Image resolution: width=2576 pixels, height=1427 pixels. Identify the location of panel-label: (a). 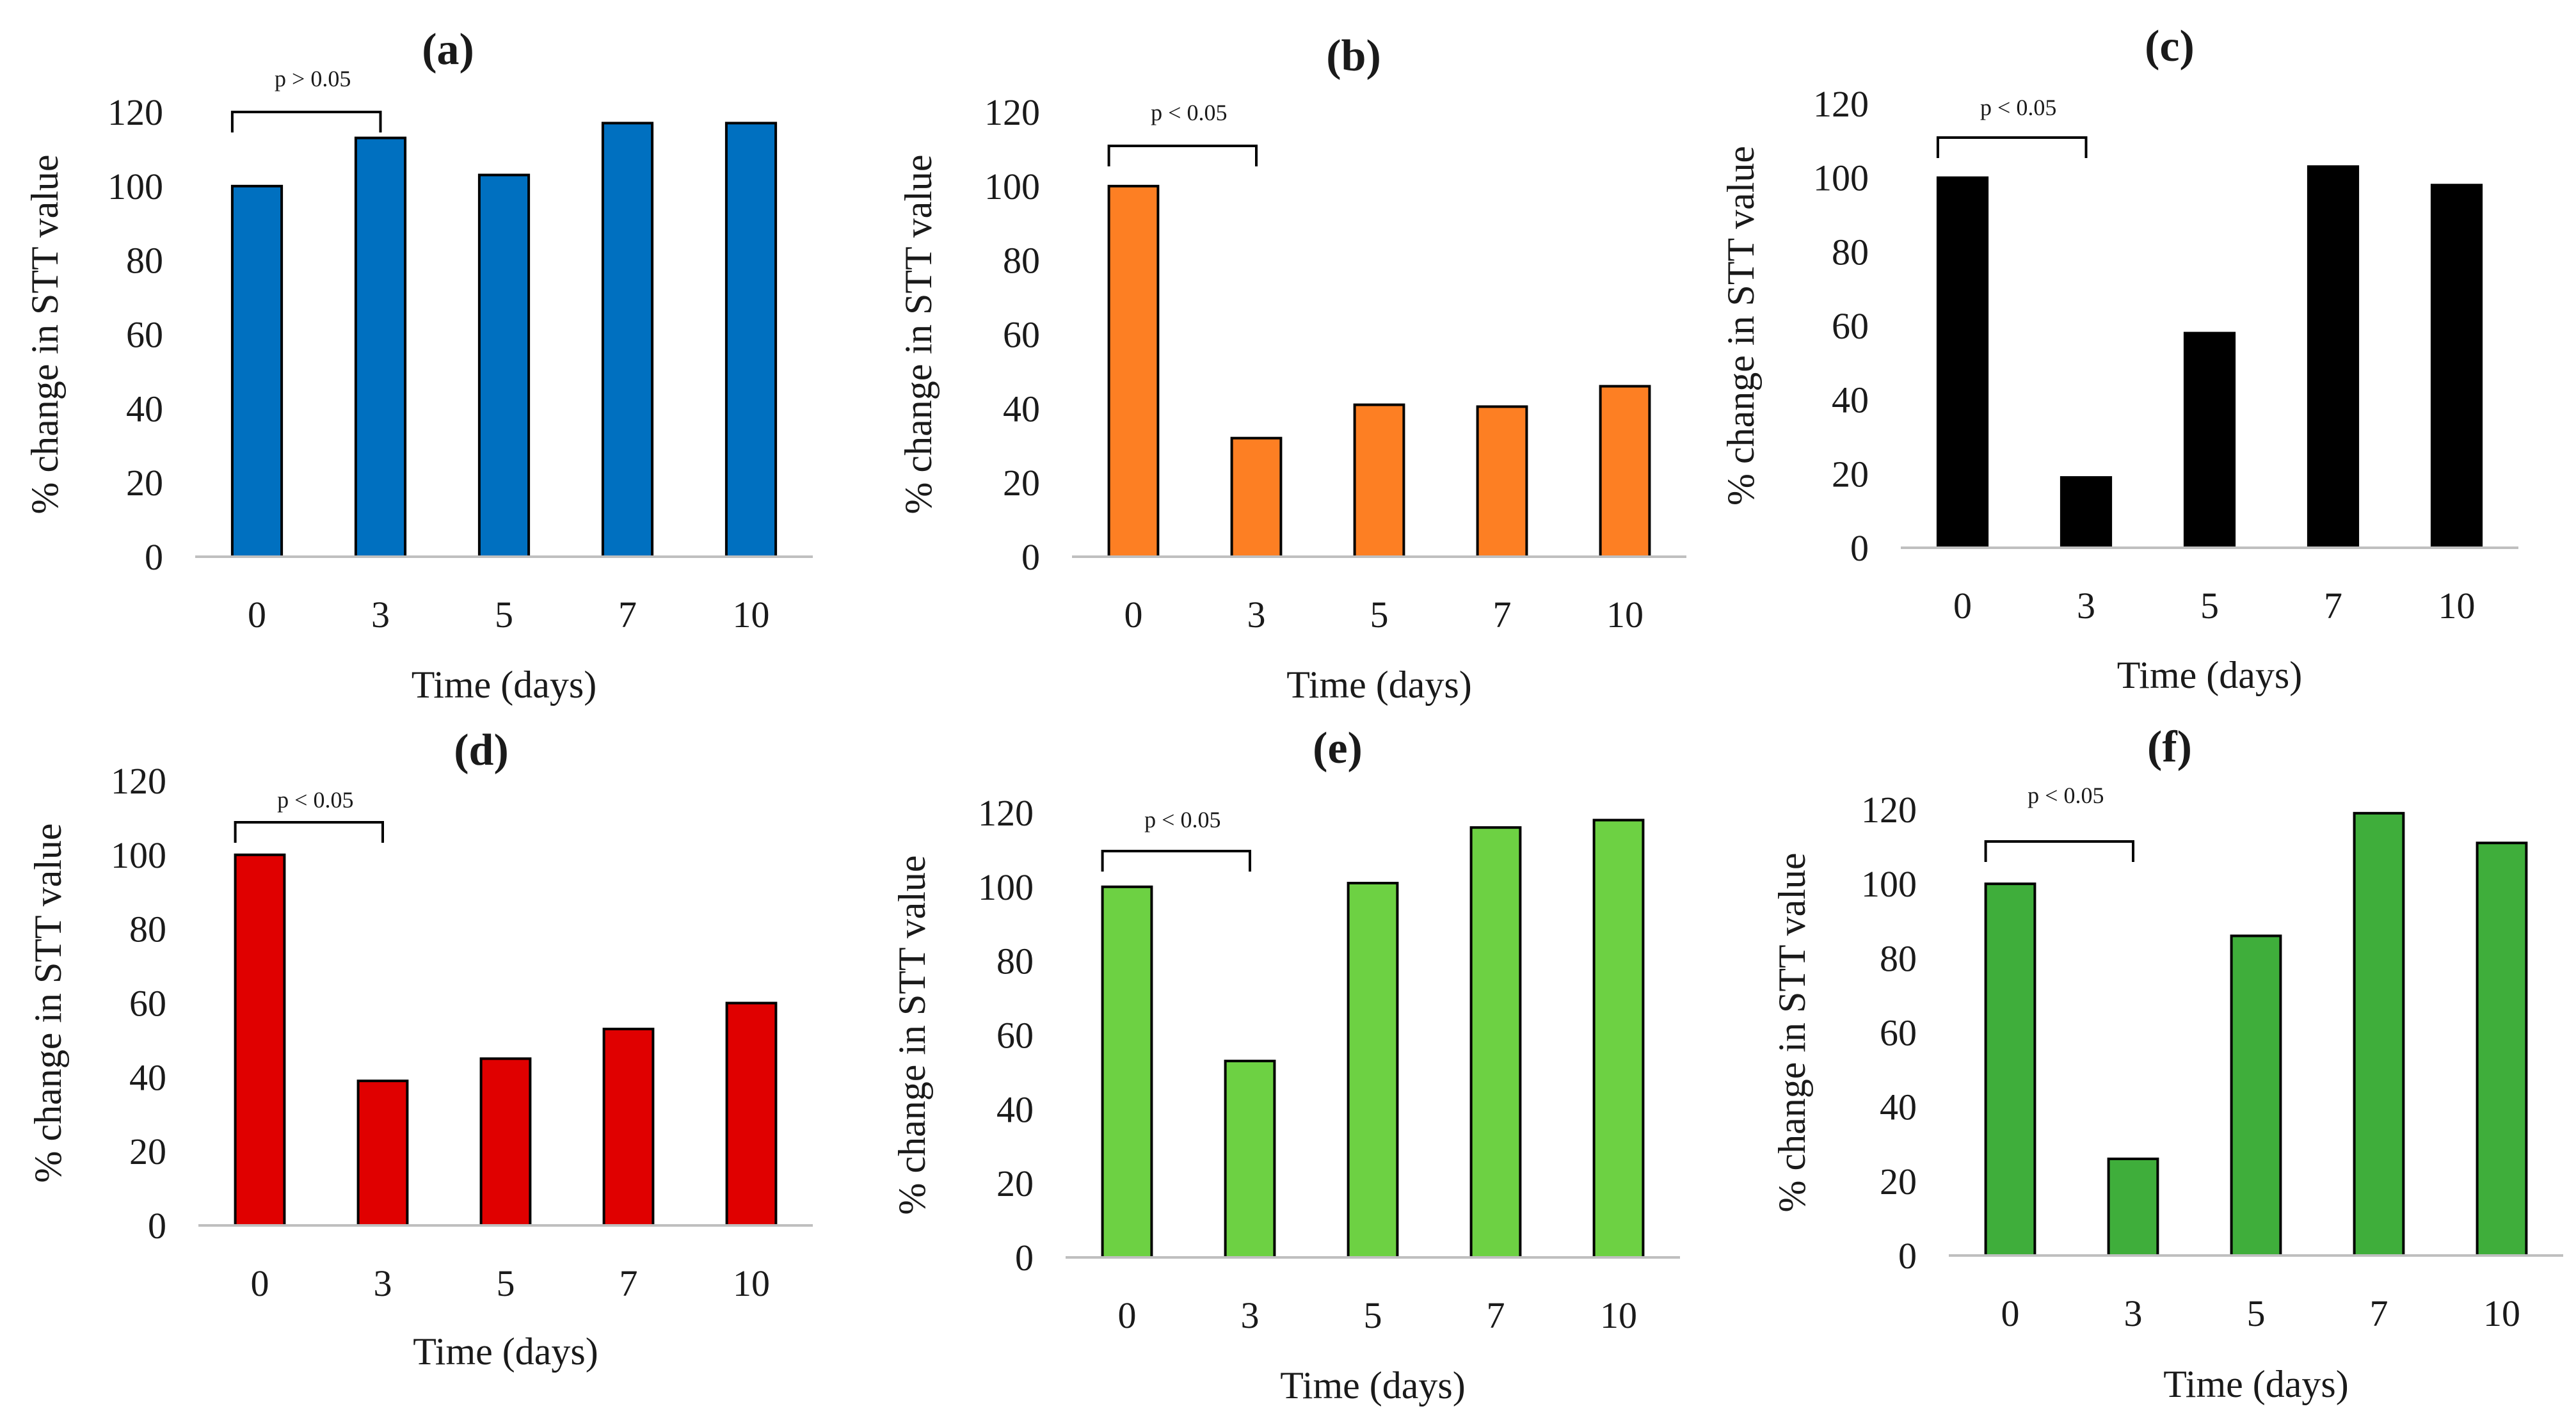
(448, 50).